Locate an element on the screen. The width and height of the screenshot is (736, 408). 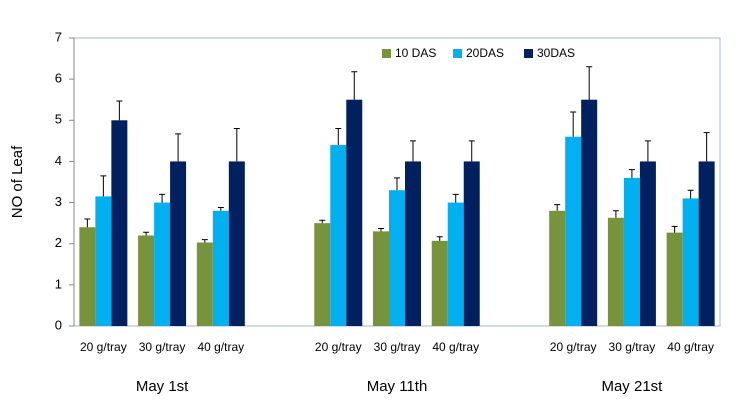
y-tick-label: 5 is located at coordinates (58, 119).